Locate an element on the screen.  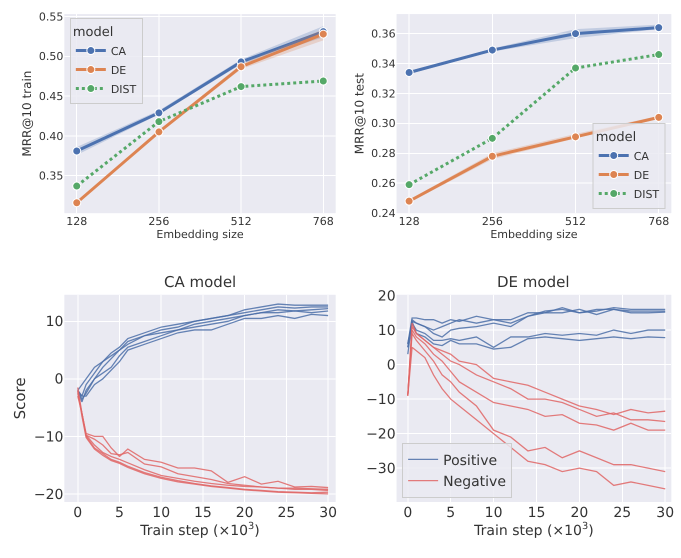
y-tick-label: 0.30 is located at coordinates (383, 123).